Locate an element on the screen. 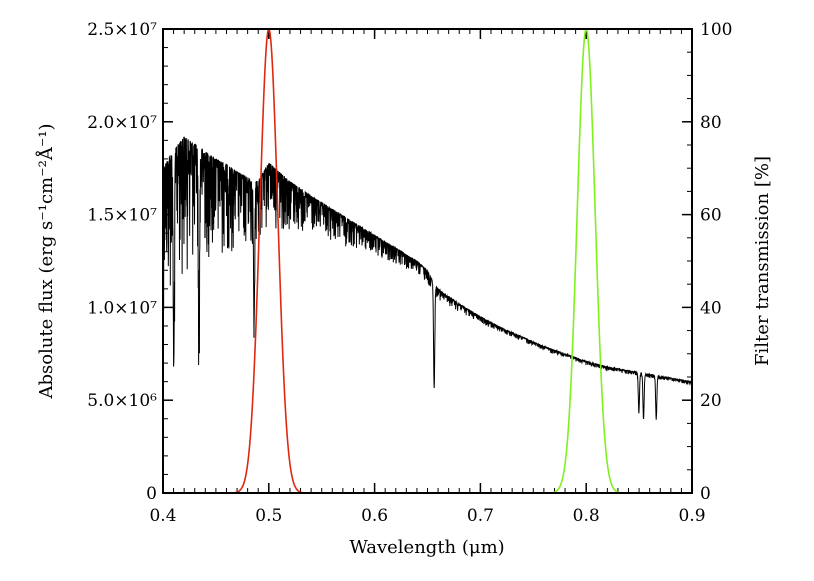  x-tick-label: 0.8 is located at coordinates (586, 516).